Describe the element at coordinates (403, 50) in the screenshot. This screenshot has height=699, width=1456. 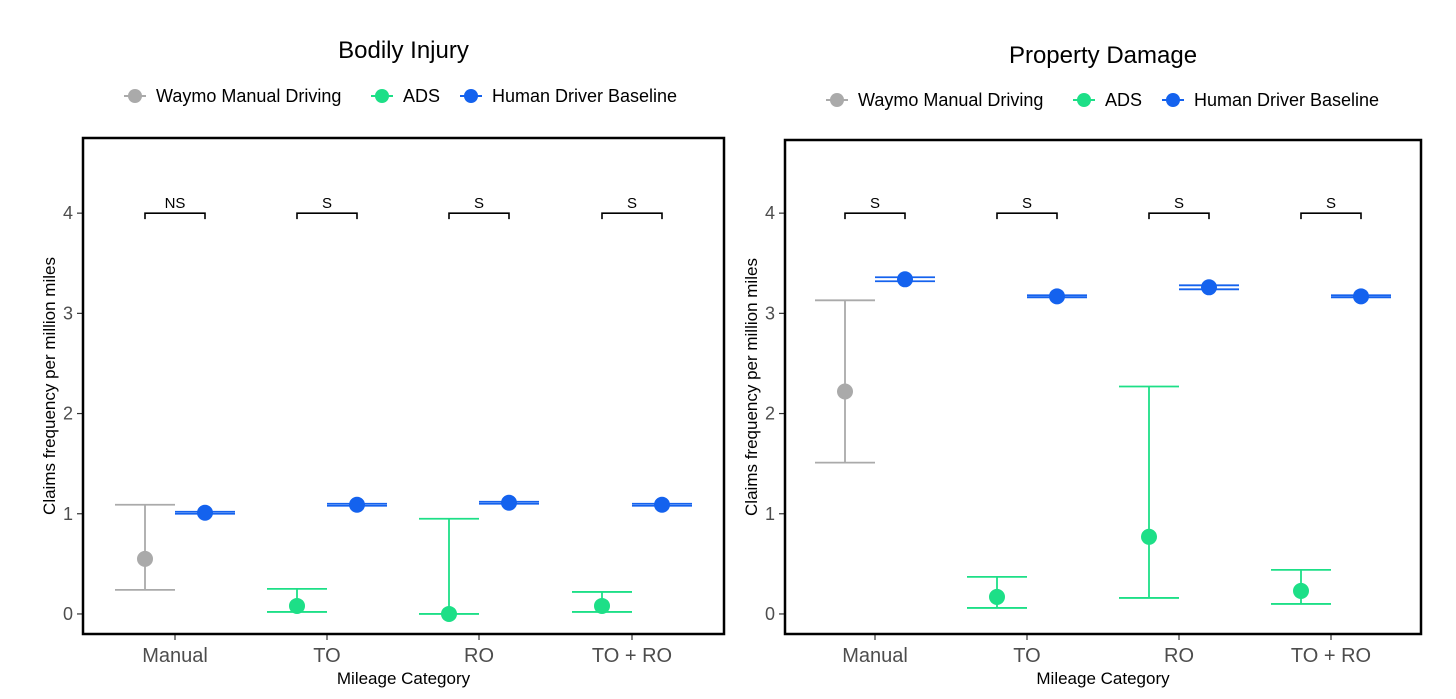
I see `chart-title: Bodily Injury` at that location.